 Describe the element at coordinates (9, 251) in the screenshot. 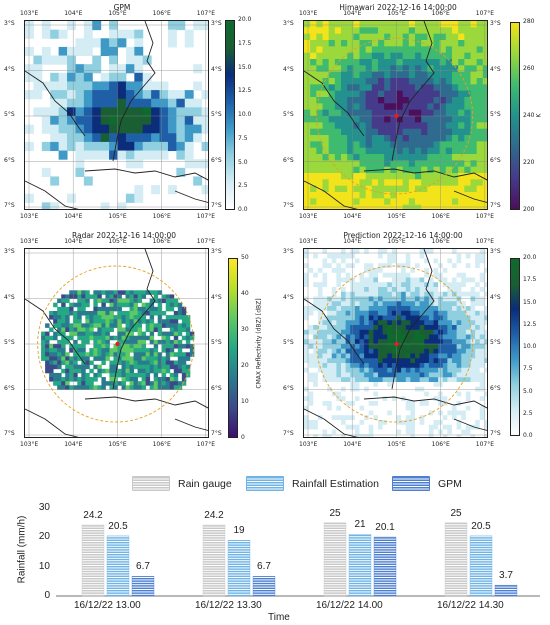

I see `lat-tick-label: 3°S` at that location.